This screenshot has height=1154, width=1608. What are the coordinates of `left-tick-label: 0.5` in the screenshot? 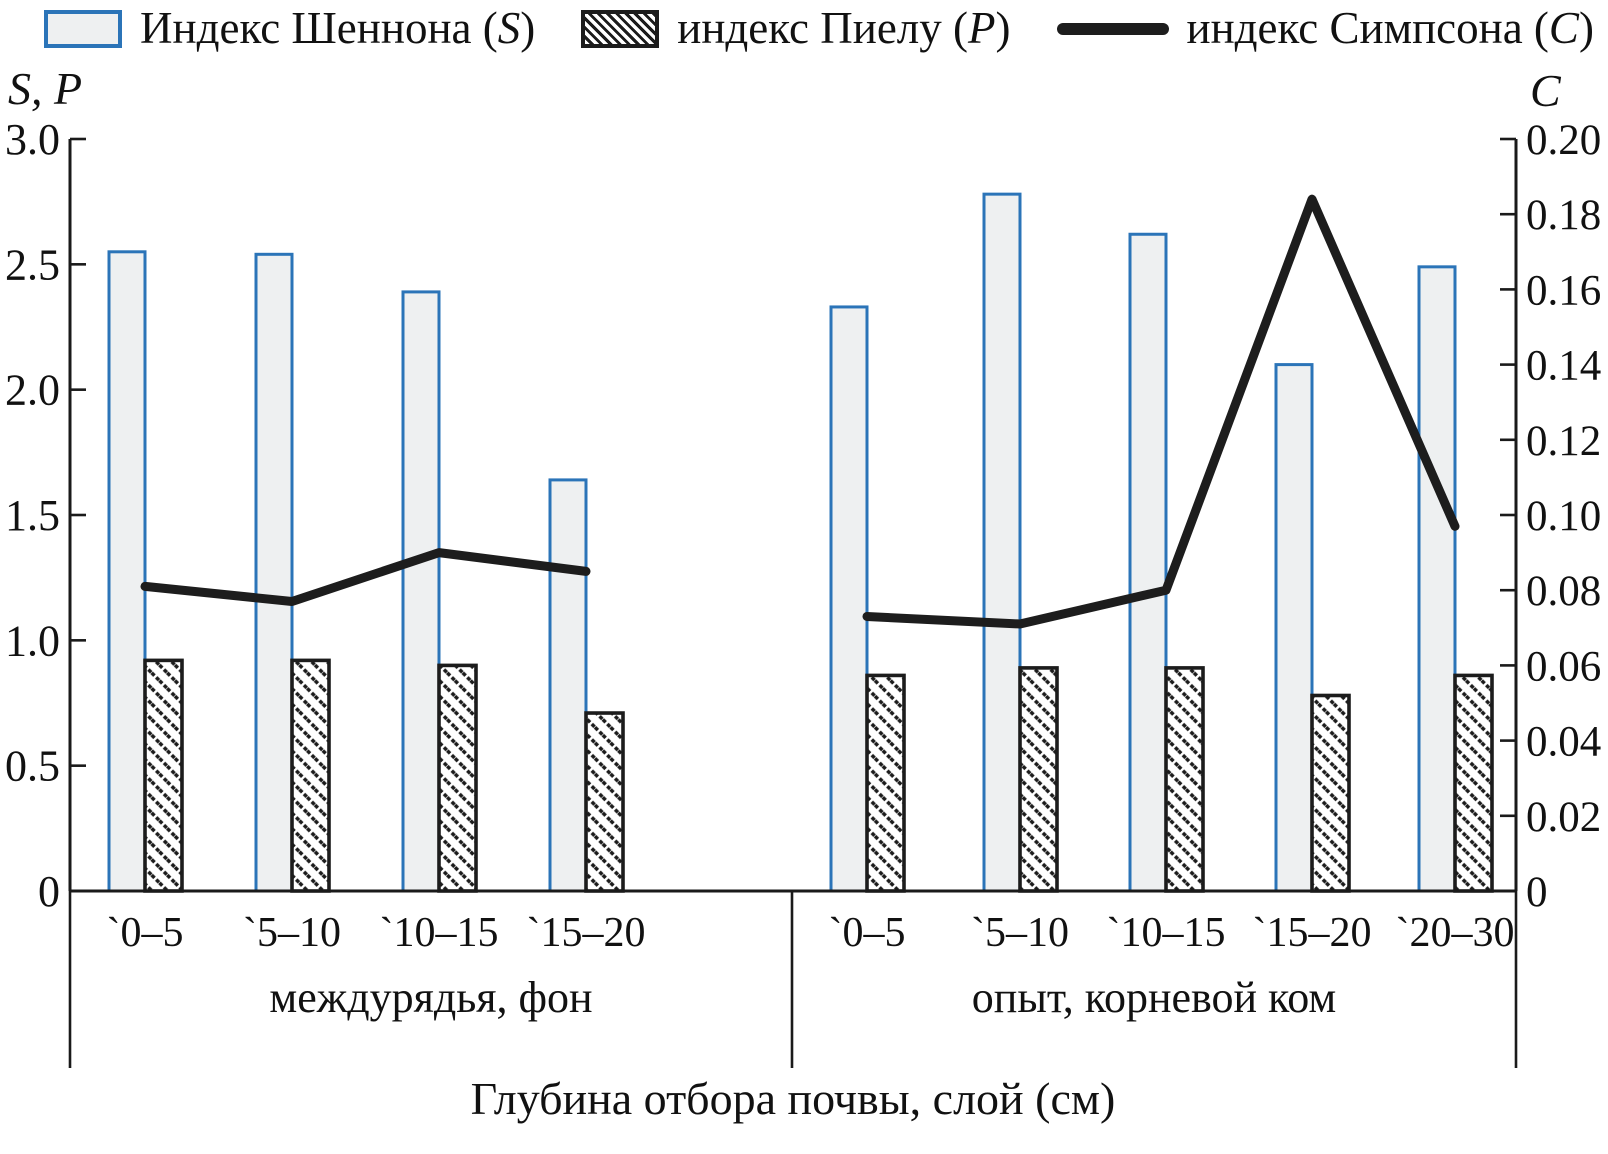 It's located at (32, 766).